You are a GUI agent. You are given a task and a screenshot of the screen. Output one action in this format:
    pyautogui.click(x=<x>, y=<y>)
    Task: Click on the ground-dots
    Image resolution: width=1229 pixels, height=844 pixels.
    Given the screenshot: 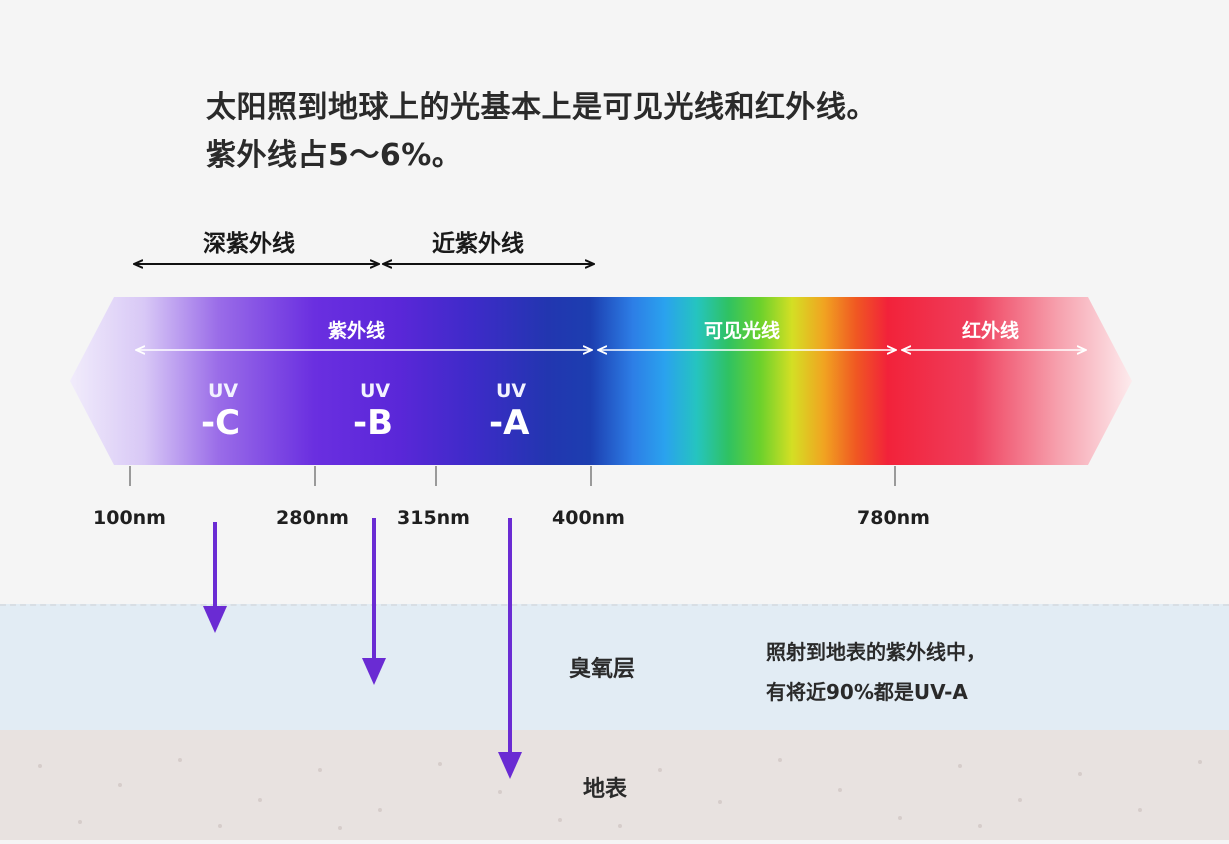 What is the action you would take?
    pyautogui.click(x=620, y=794)
    